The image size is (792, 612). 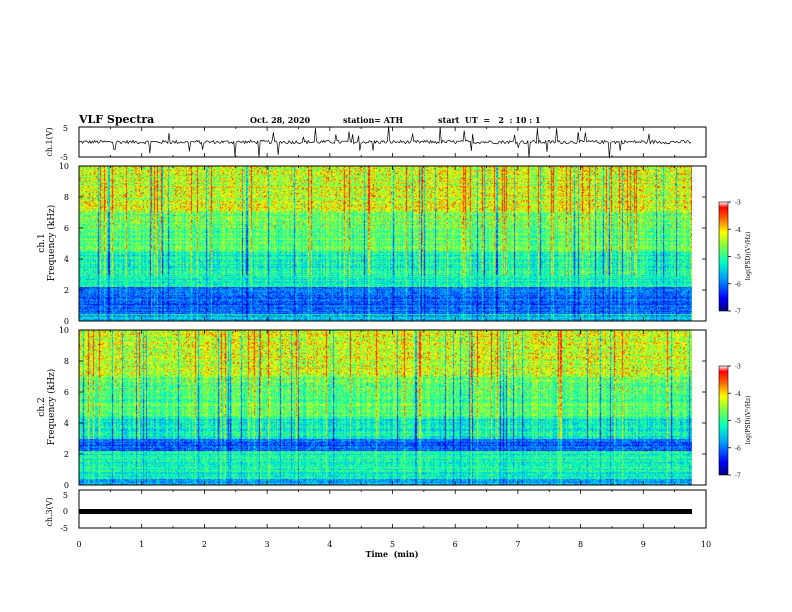 I want to click on x-axis-tick-labels: 0 1 2 3 4 5 6 7 8 9 10, so click(x=393, y=544).